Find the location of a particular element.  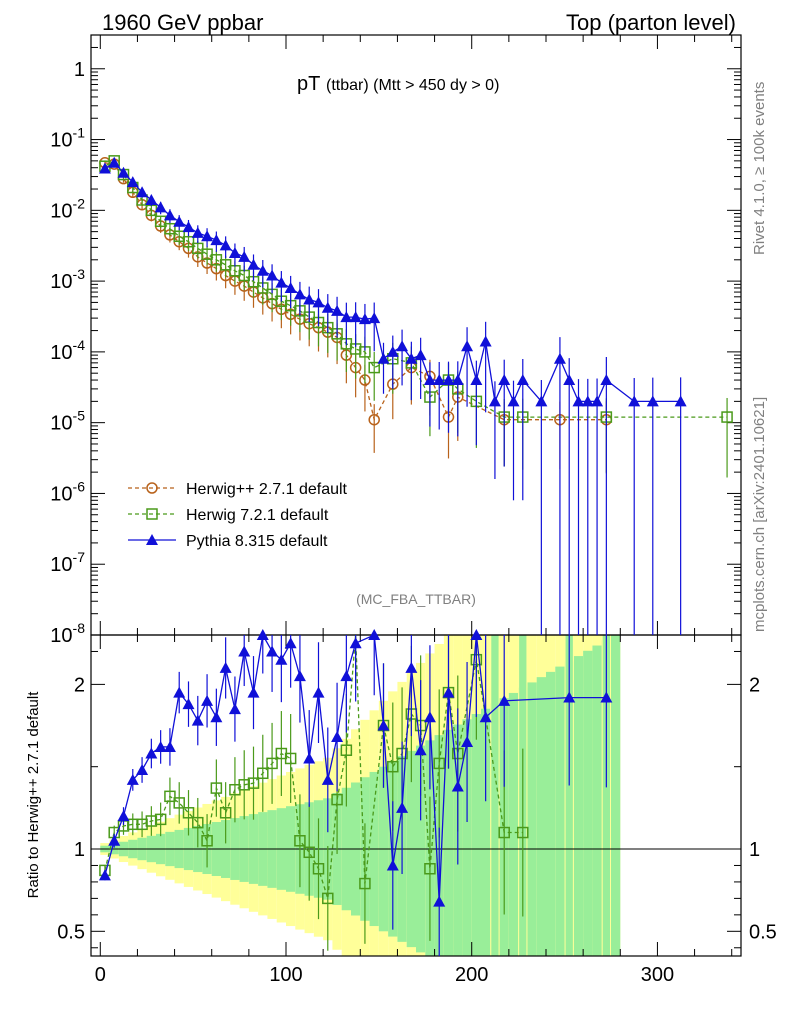

x-tick-label: 100 is located at coordinates (285, 975).